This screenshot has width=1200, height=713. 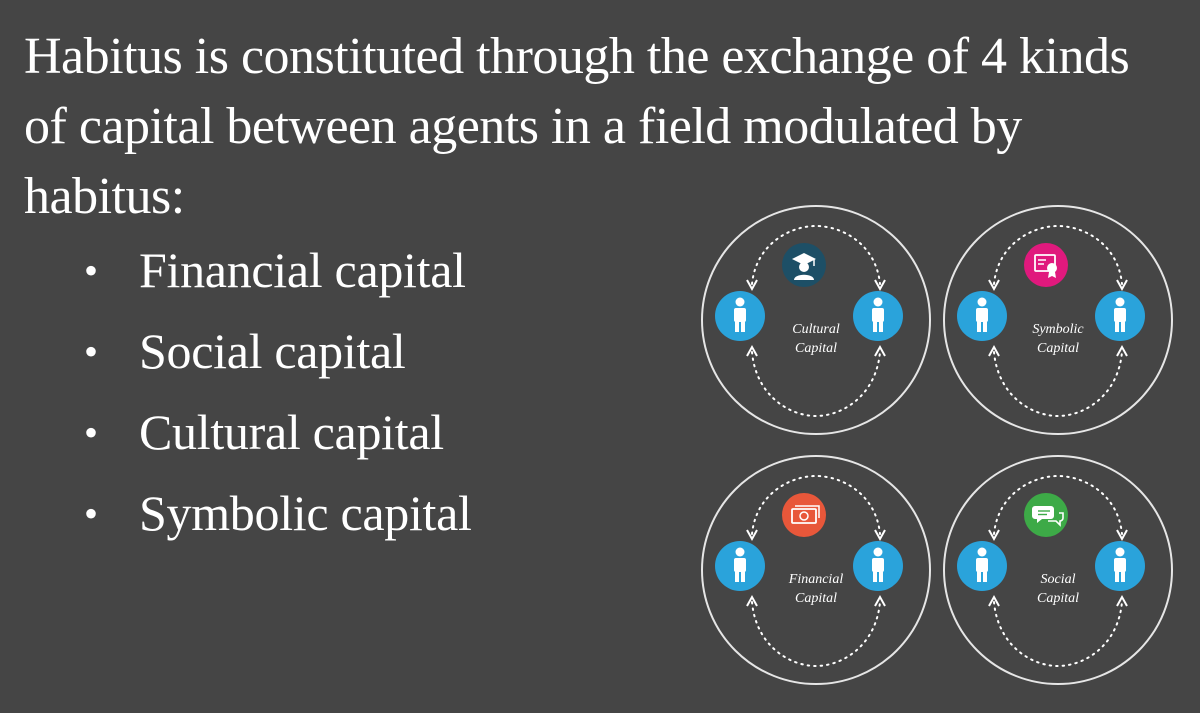 What do you see at coordinates (1046, 515) in the screenshot?
I see `speech-bubbles-icon` at bounding box center [1046, 515].